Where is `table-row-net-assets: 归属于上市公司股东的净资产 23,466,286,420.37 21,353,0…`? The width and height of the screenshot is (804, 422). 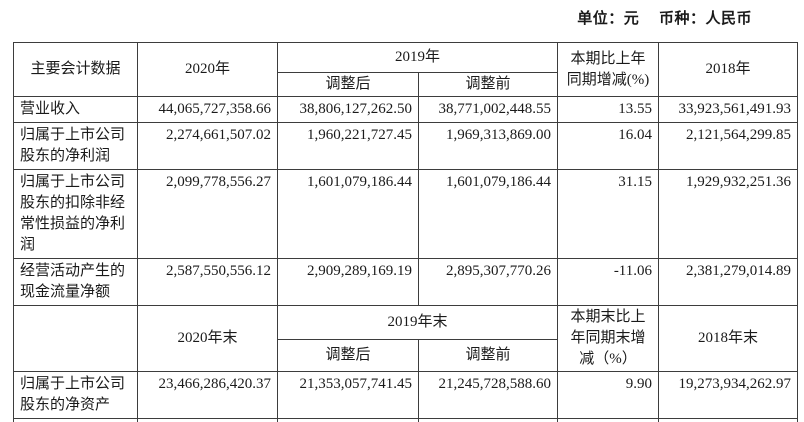
table-row-net-assets: 归属于上市公司股东的净资产 23,466,286,420.37 21,353,0… is located at coordinates (406, 395).